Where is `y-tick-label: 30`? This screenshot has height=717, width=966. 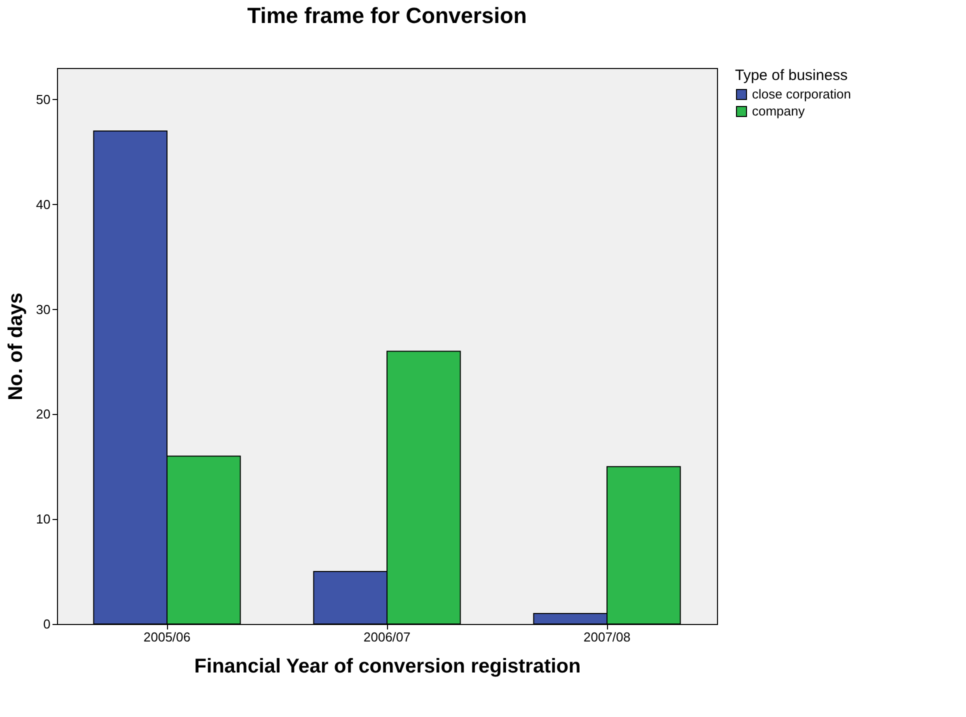 y-tick-label: 30 is located at coordinates (43, 309).